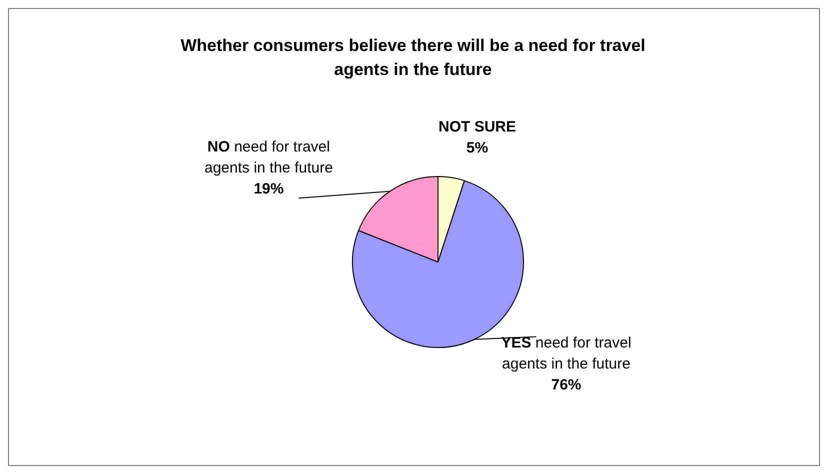  I want to click on data-label: 76%, so click(566, 385).